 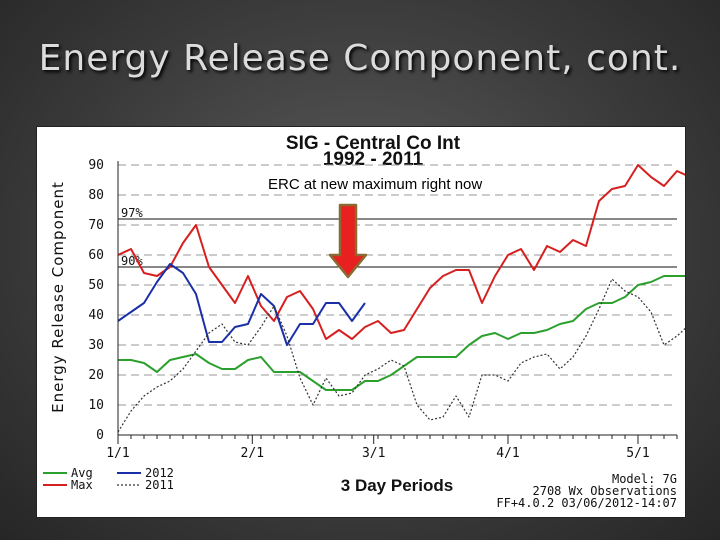 I want to click on y-tick-label-80: 80, so click(x=96, y=195).